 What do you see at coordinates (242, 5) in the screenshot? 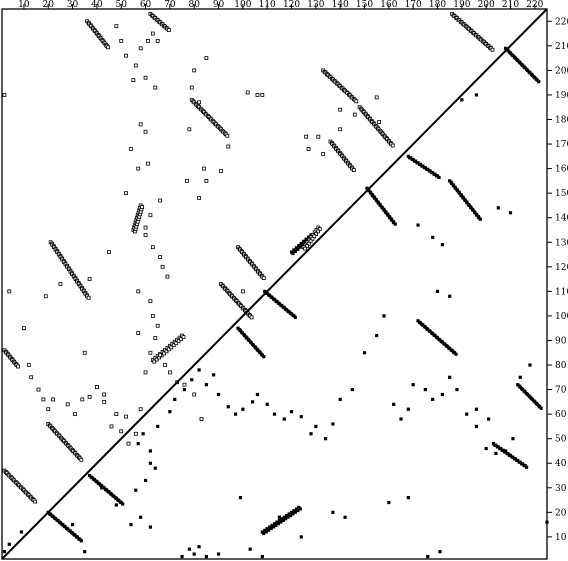
I see `x-tick-label: 100` at bounding box center [242, 5].